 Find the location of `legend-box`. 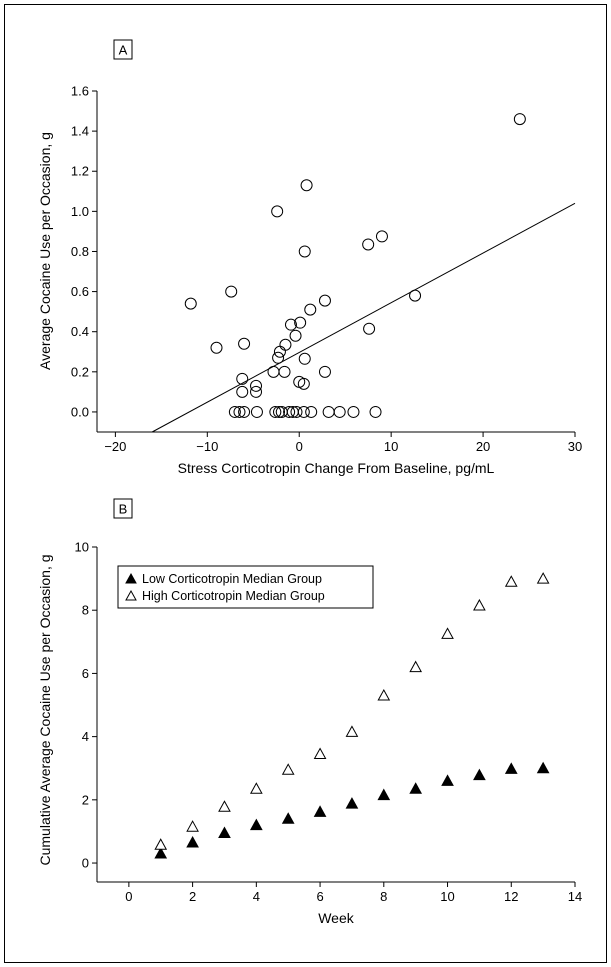

legend-box is located at coordinates (245, 587).